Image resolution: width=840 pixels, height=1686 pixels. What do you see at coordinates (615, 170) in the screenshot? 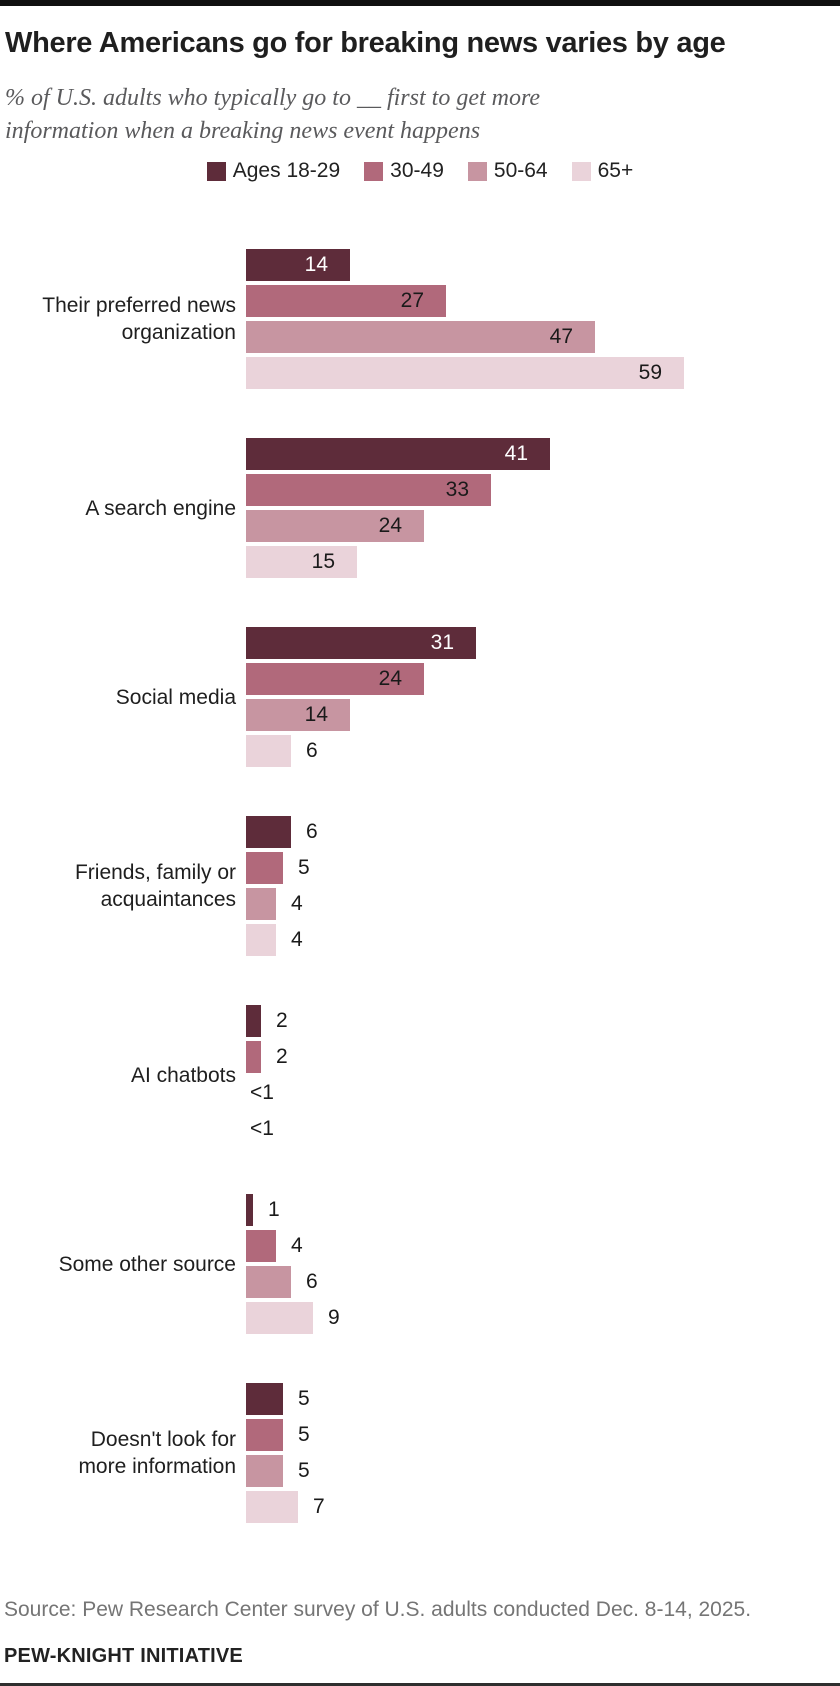
I see `legend-label: 65+` at bounding box center [615, 170].